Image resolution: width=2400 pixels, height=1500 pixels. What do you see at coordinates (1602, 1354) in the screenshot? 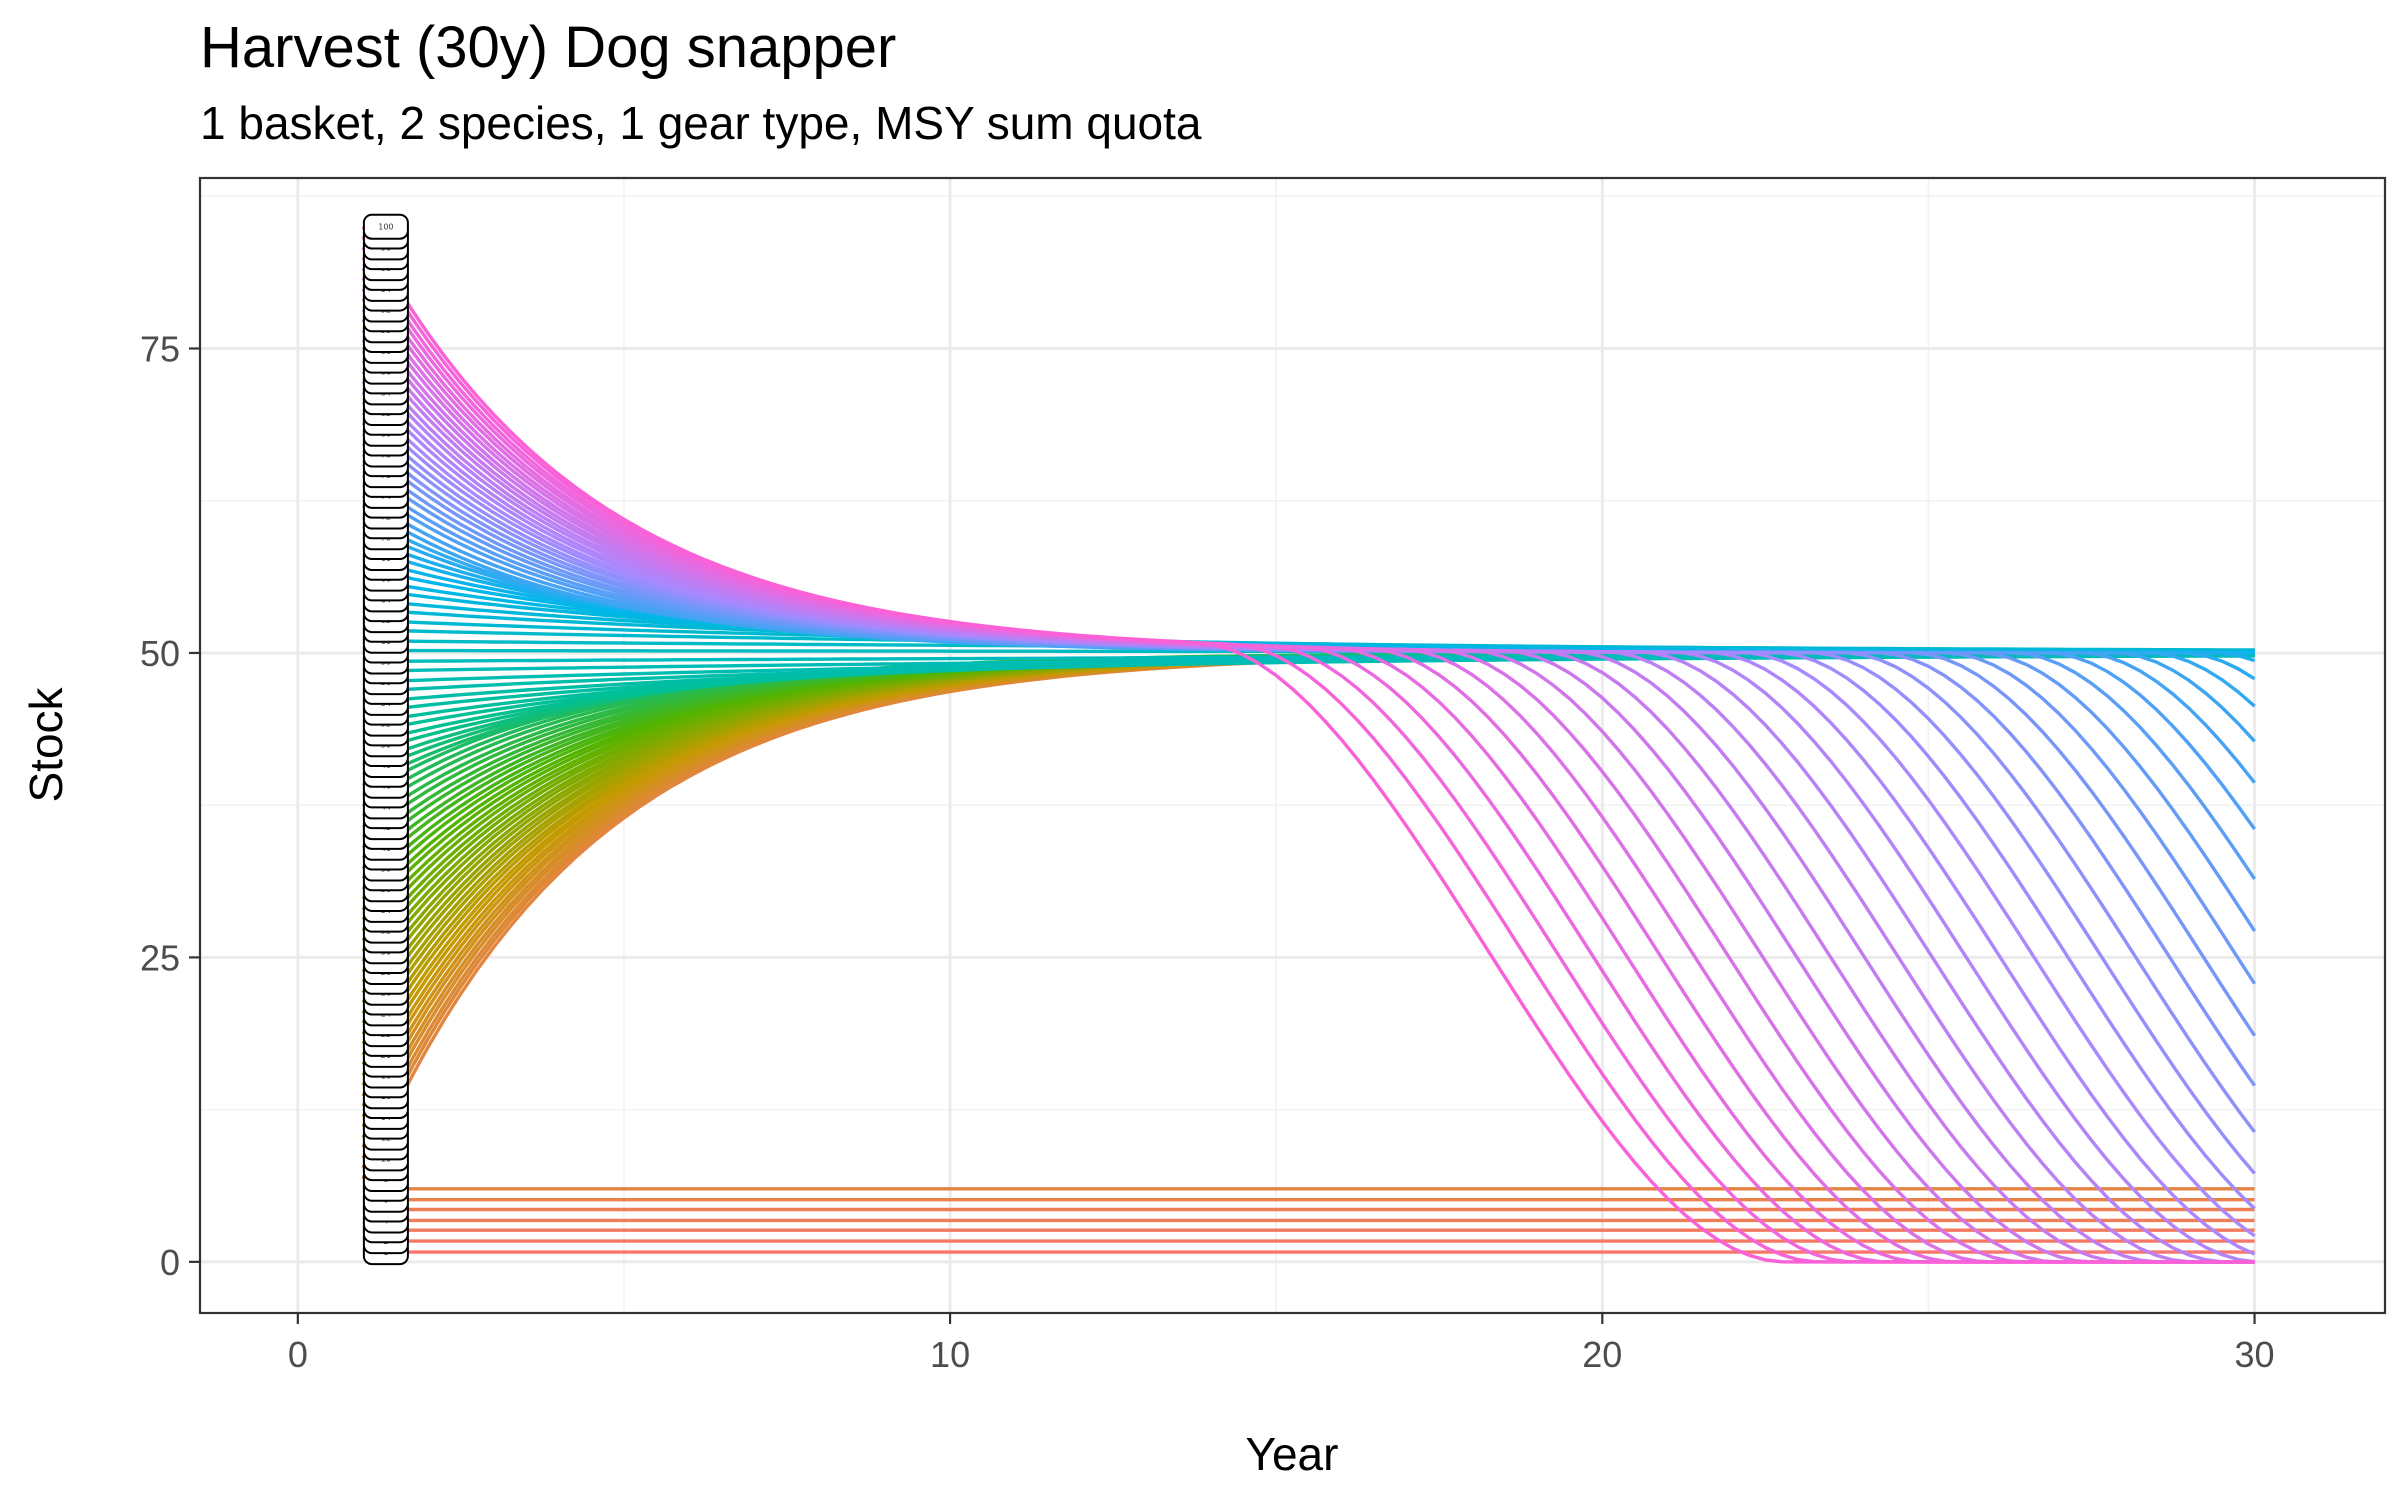
I see `x-tick-label: 20` at bounding box center [1602, 1354].